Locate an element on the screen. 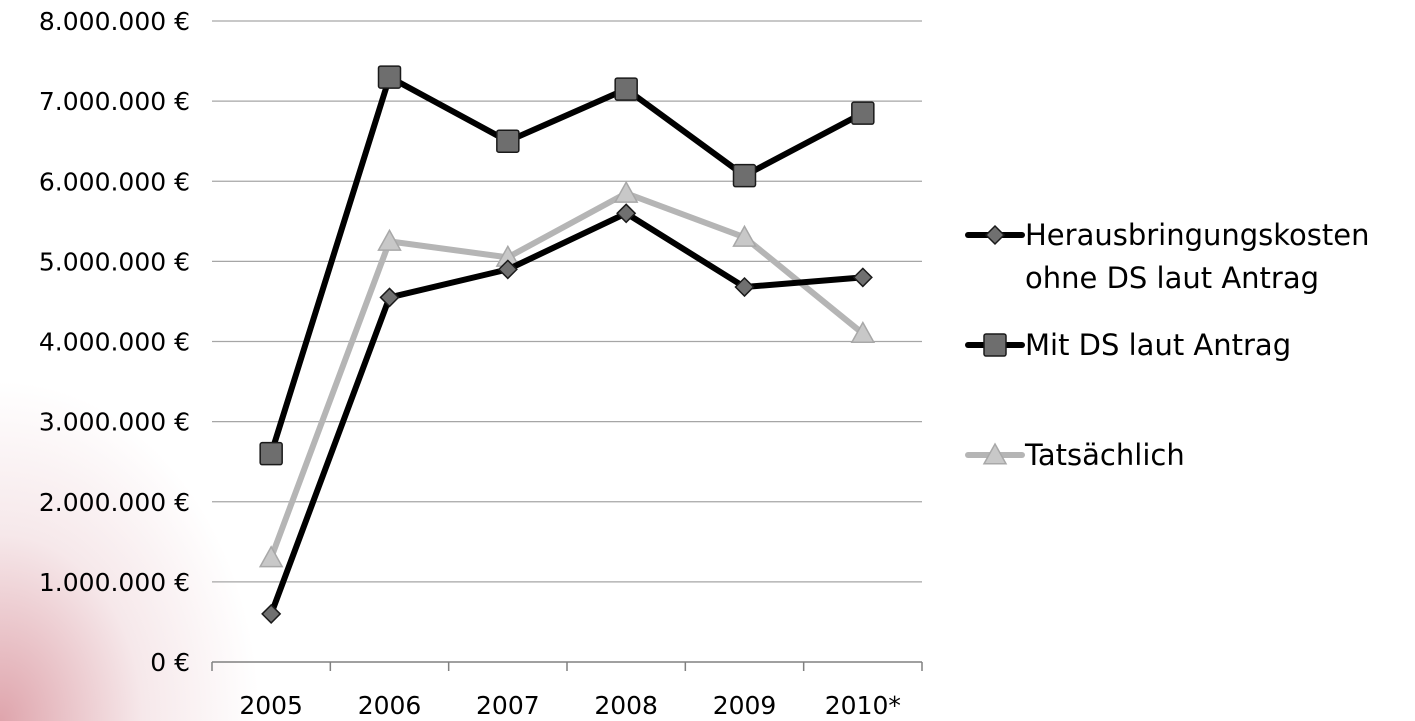  y-tick-label: 3.000.000 € is located at coordinates (114, 422).